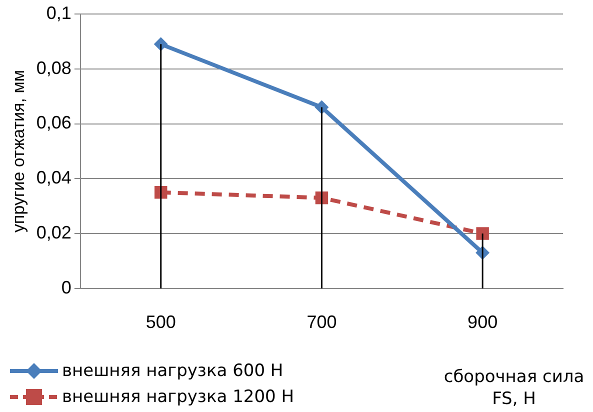  What do you see at coordinates (54, 68) in the screenshot?
I see `y-tick-label: 0,08` at bounding box center [54, 68].